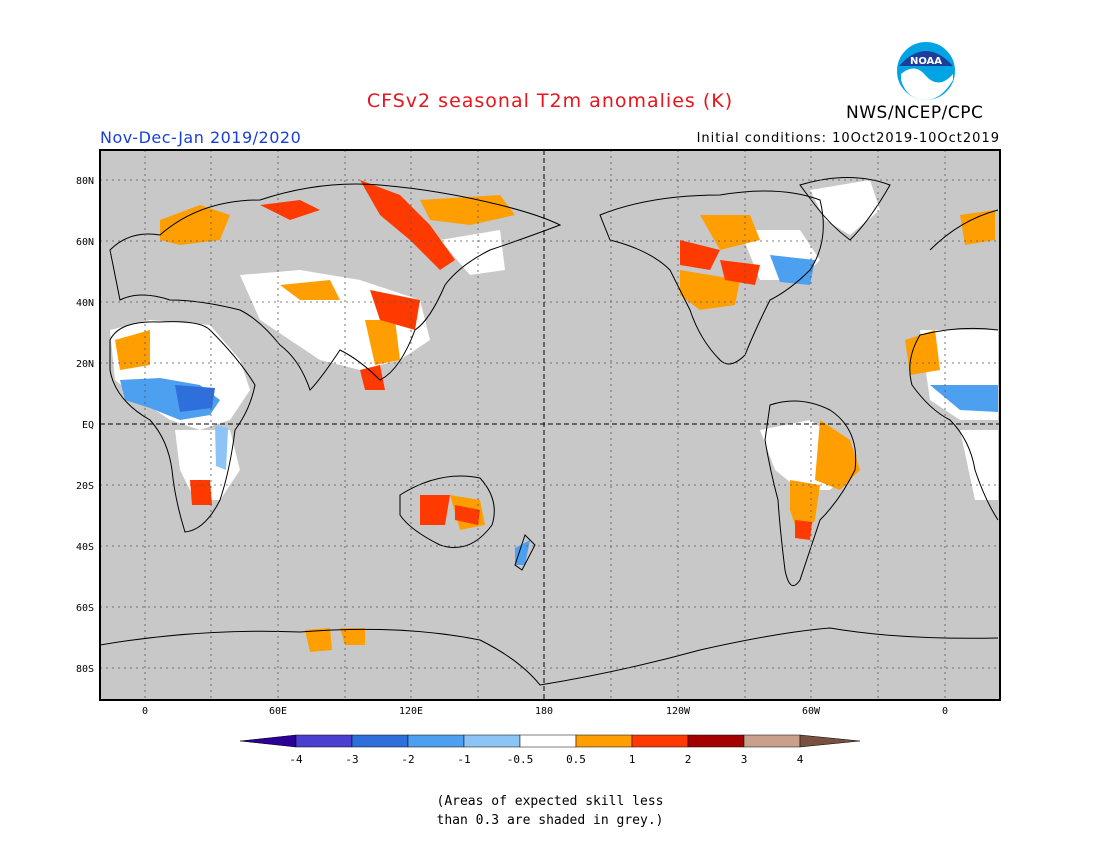 The height and width of the screenshot is (850, 1100). I want to click on skill-note-line1: (Areas of expected skill less, so click(550, 801).